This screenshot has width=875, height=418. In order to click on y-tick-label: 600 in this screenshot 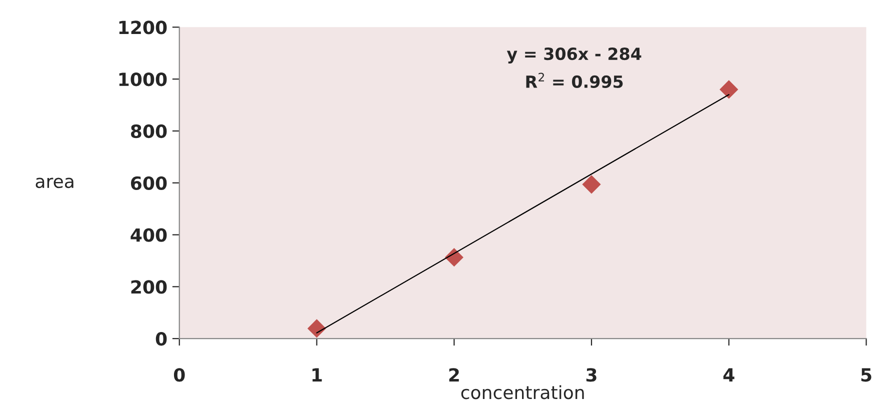, I will do `click(149, 183)`.